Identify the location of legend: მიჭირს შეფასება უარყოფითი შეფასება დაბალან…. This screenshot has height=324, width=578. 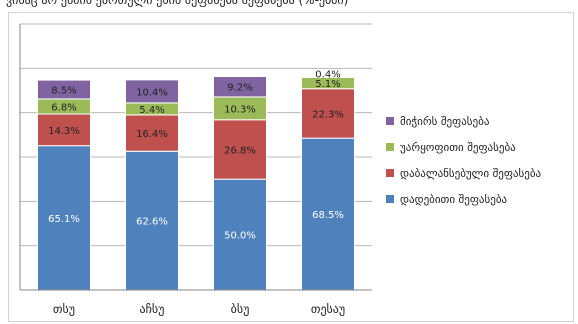
(464, 160).